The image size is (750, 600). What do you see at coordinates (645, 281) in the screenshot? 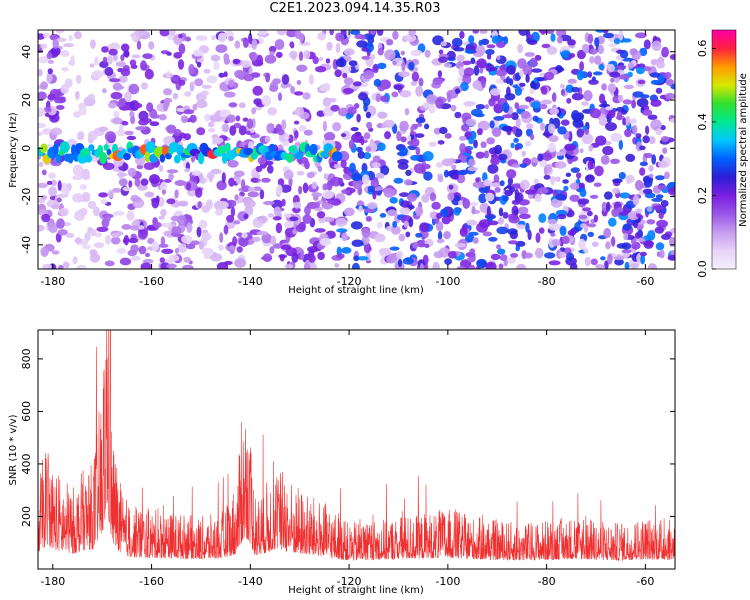
I see `x-tick-label: -60` at bounding box center [645, 281].